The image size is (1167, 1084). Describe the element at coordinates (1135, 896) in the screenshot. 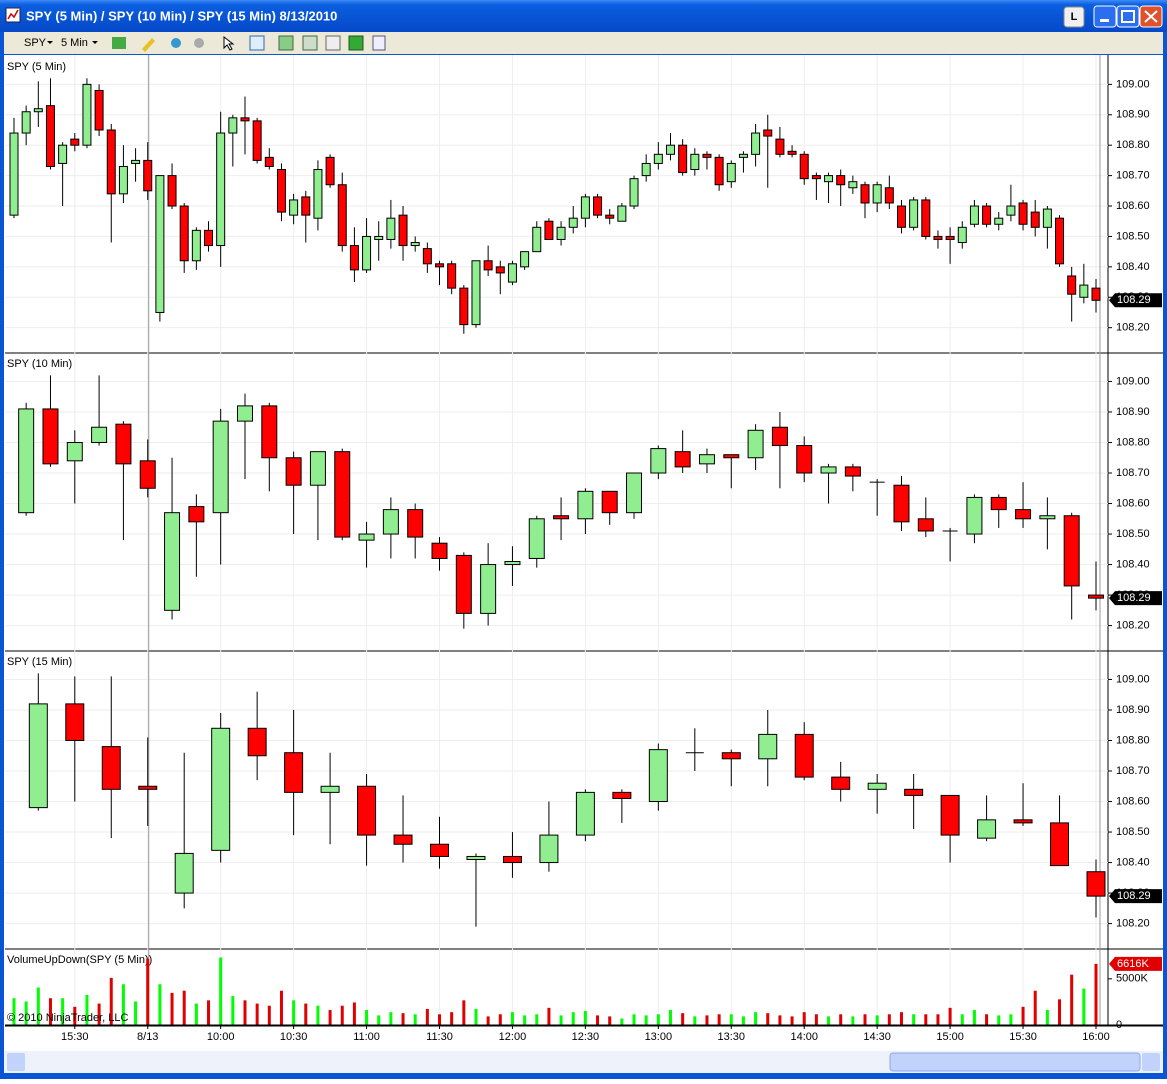

I see `last-price-box` at that location.